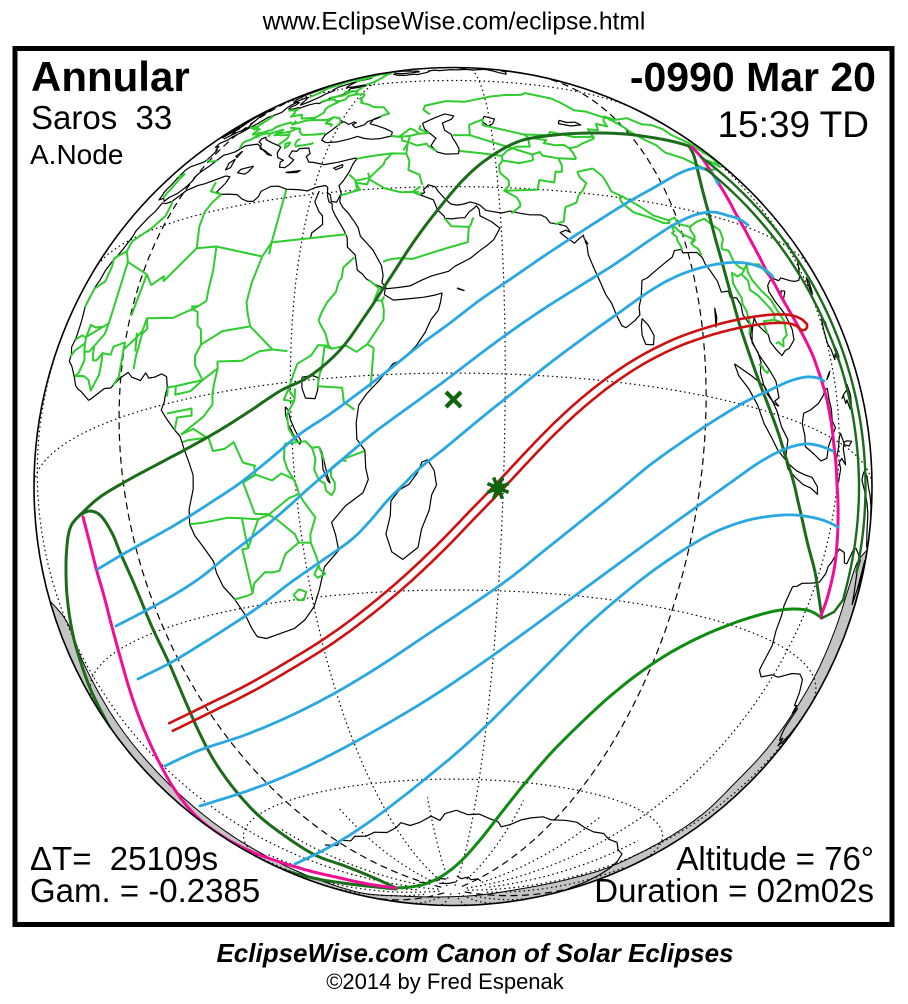 The image size is (908, 1004). I want to click on svg-text: A.Node, so click(76, 154).